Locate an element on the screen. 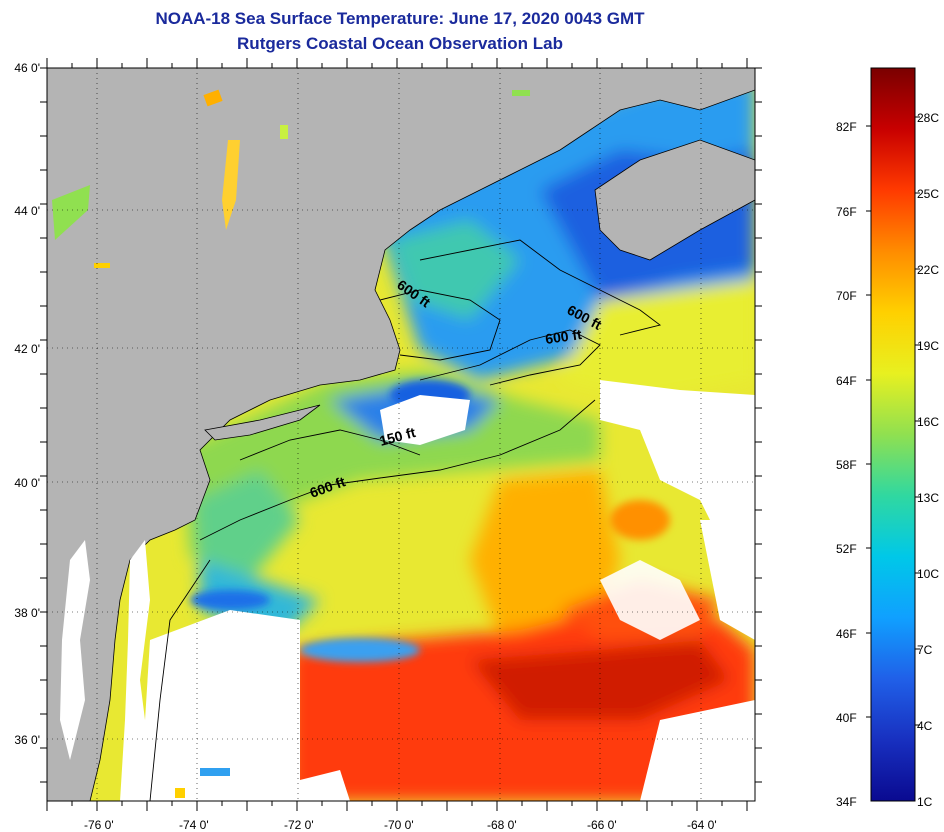  lon-label: -72 0' is located at coordinates (299, 825).